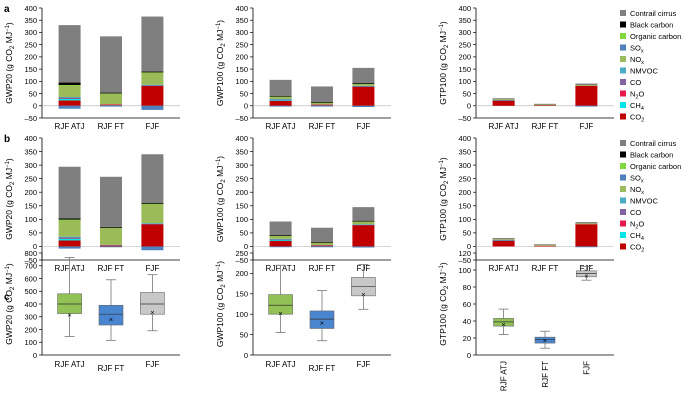 This screenshot has width=685, height=410. Describe the element at coordinates (467, 287) in the screenshot. I see `y-tick-label: 80` at that location.